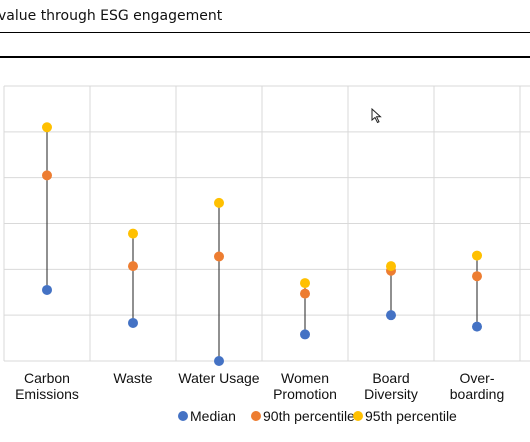 This screenshot has height=442, width=530. I want to click on category-label: Waste, so click(132, 378).